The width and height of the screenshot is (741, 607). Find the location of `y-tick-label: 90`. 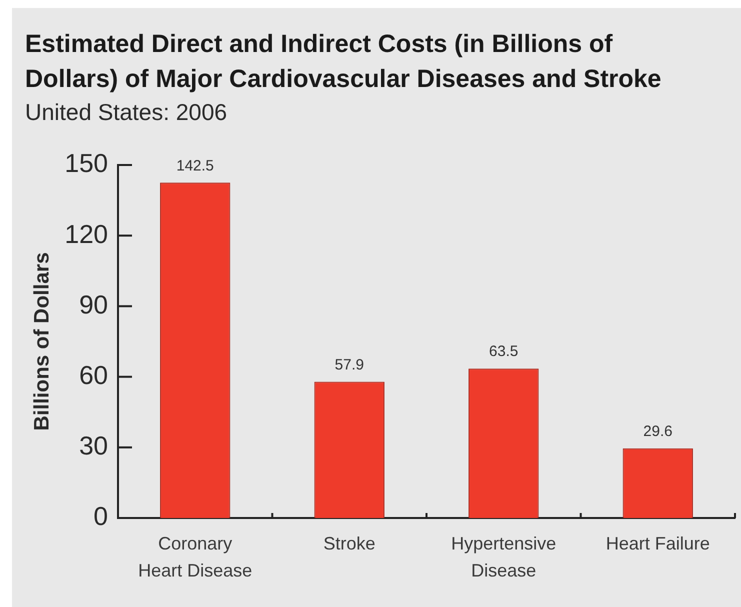

y-tick-label: 90 is located at coordinates (93, 304).